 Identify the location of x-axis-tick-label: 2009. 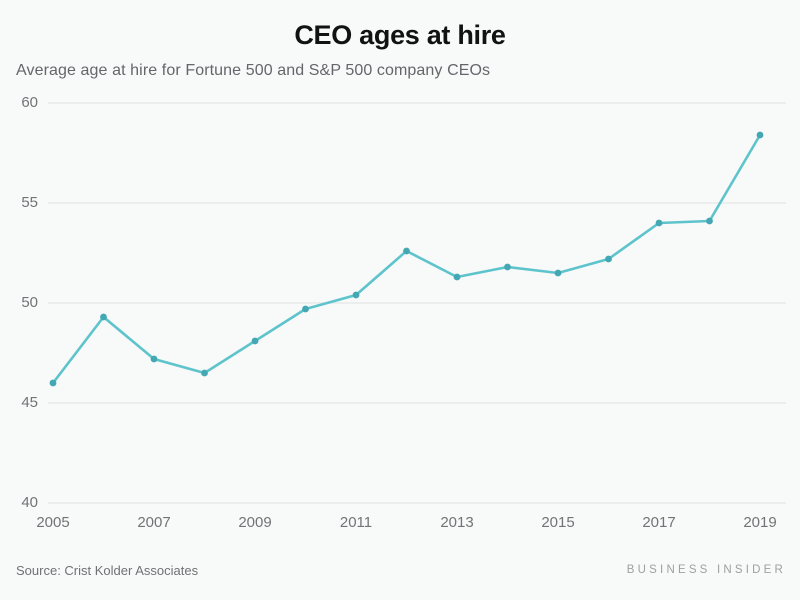
(255, 522).